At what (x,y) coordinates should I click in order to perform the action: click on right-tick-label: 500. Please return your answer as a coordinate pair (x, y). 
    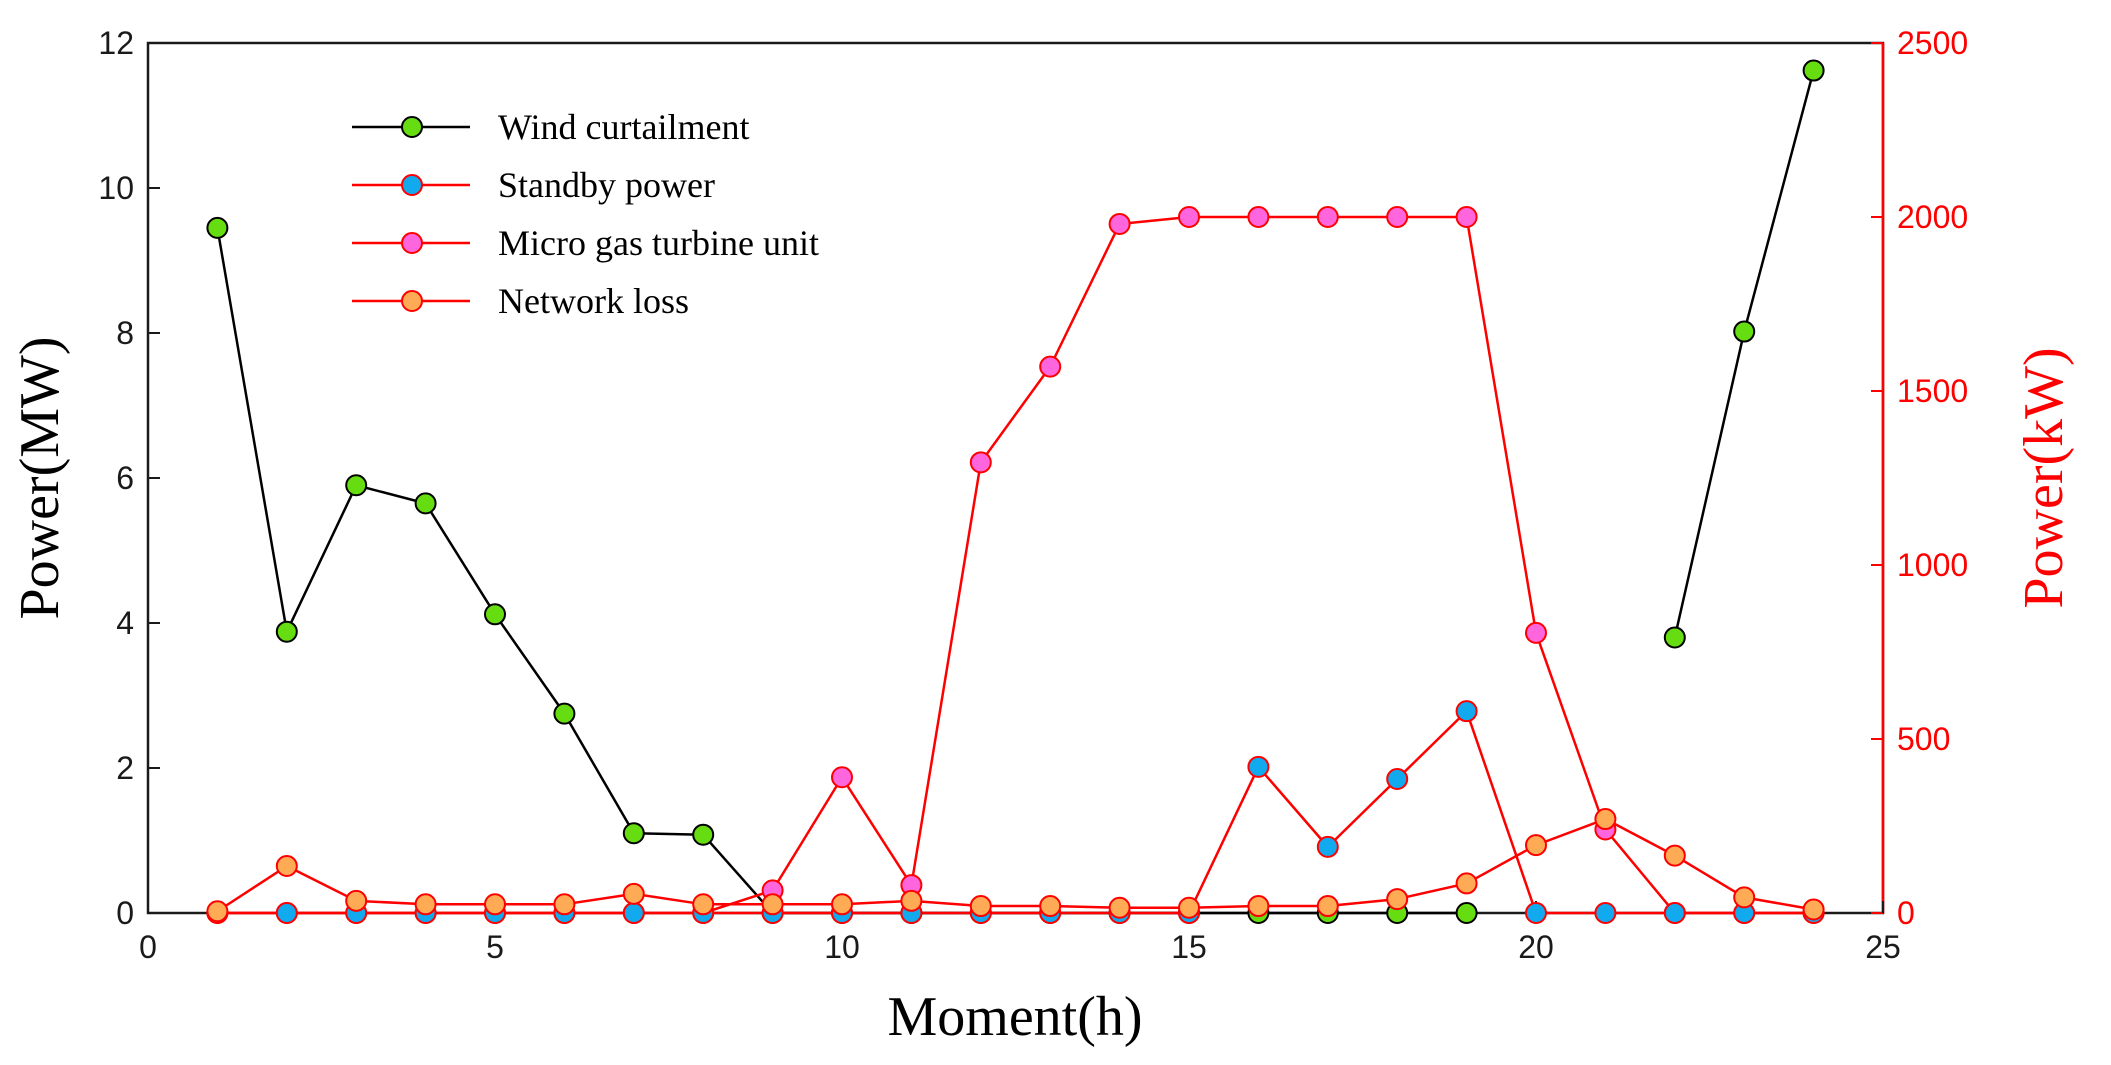
    Looking at the image, I should click on (1923, 739).